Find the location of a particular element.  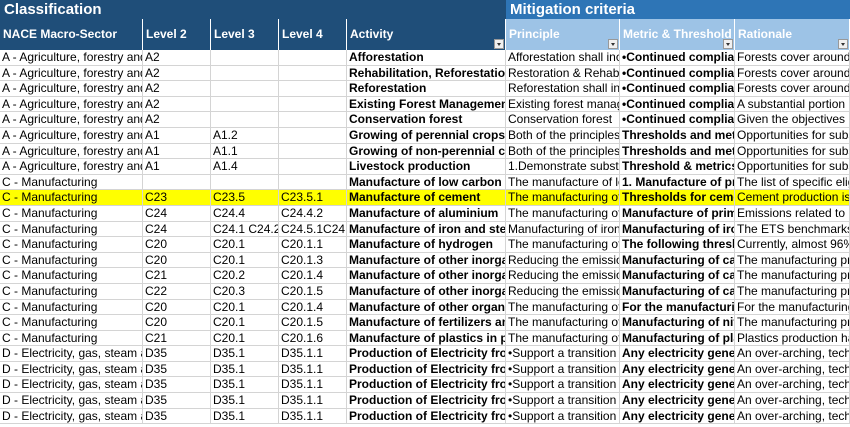

column-header-level-3: Level 3 is located at coordinates (245, 34).